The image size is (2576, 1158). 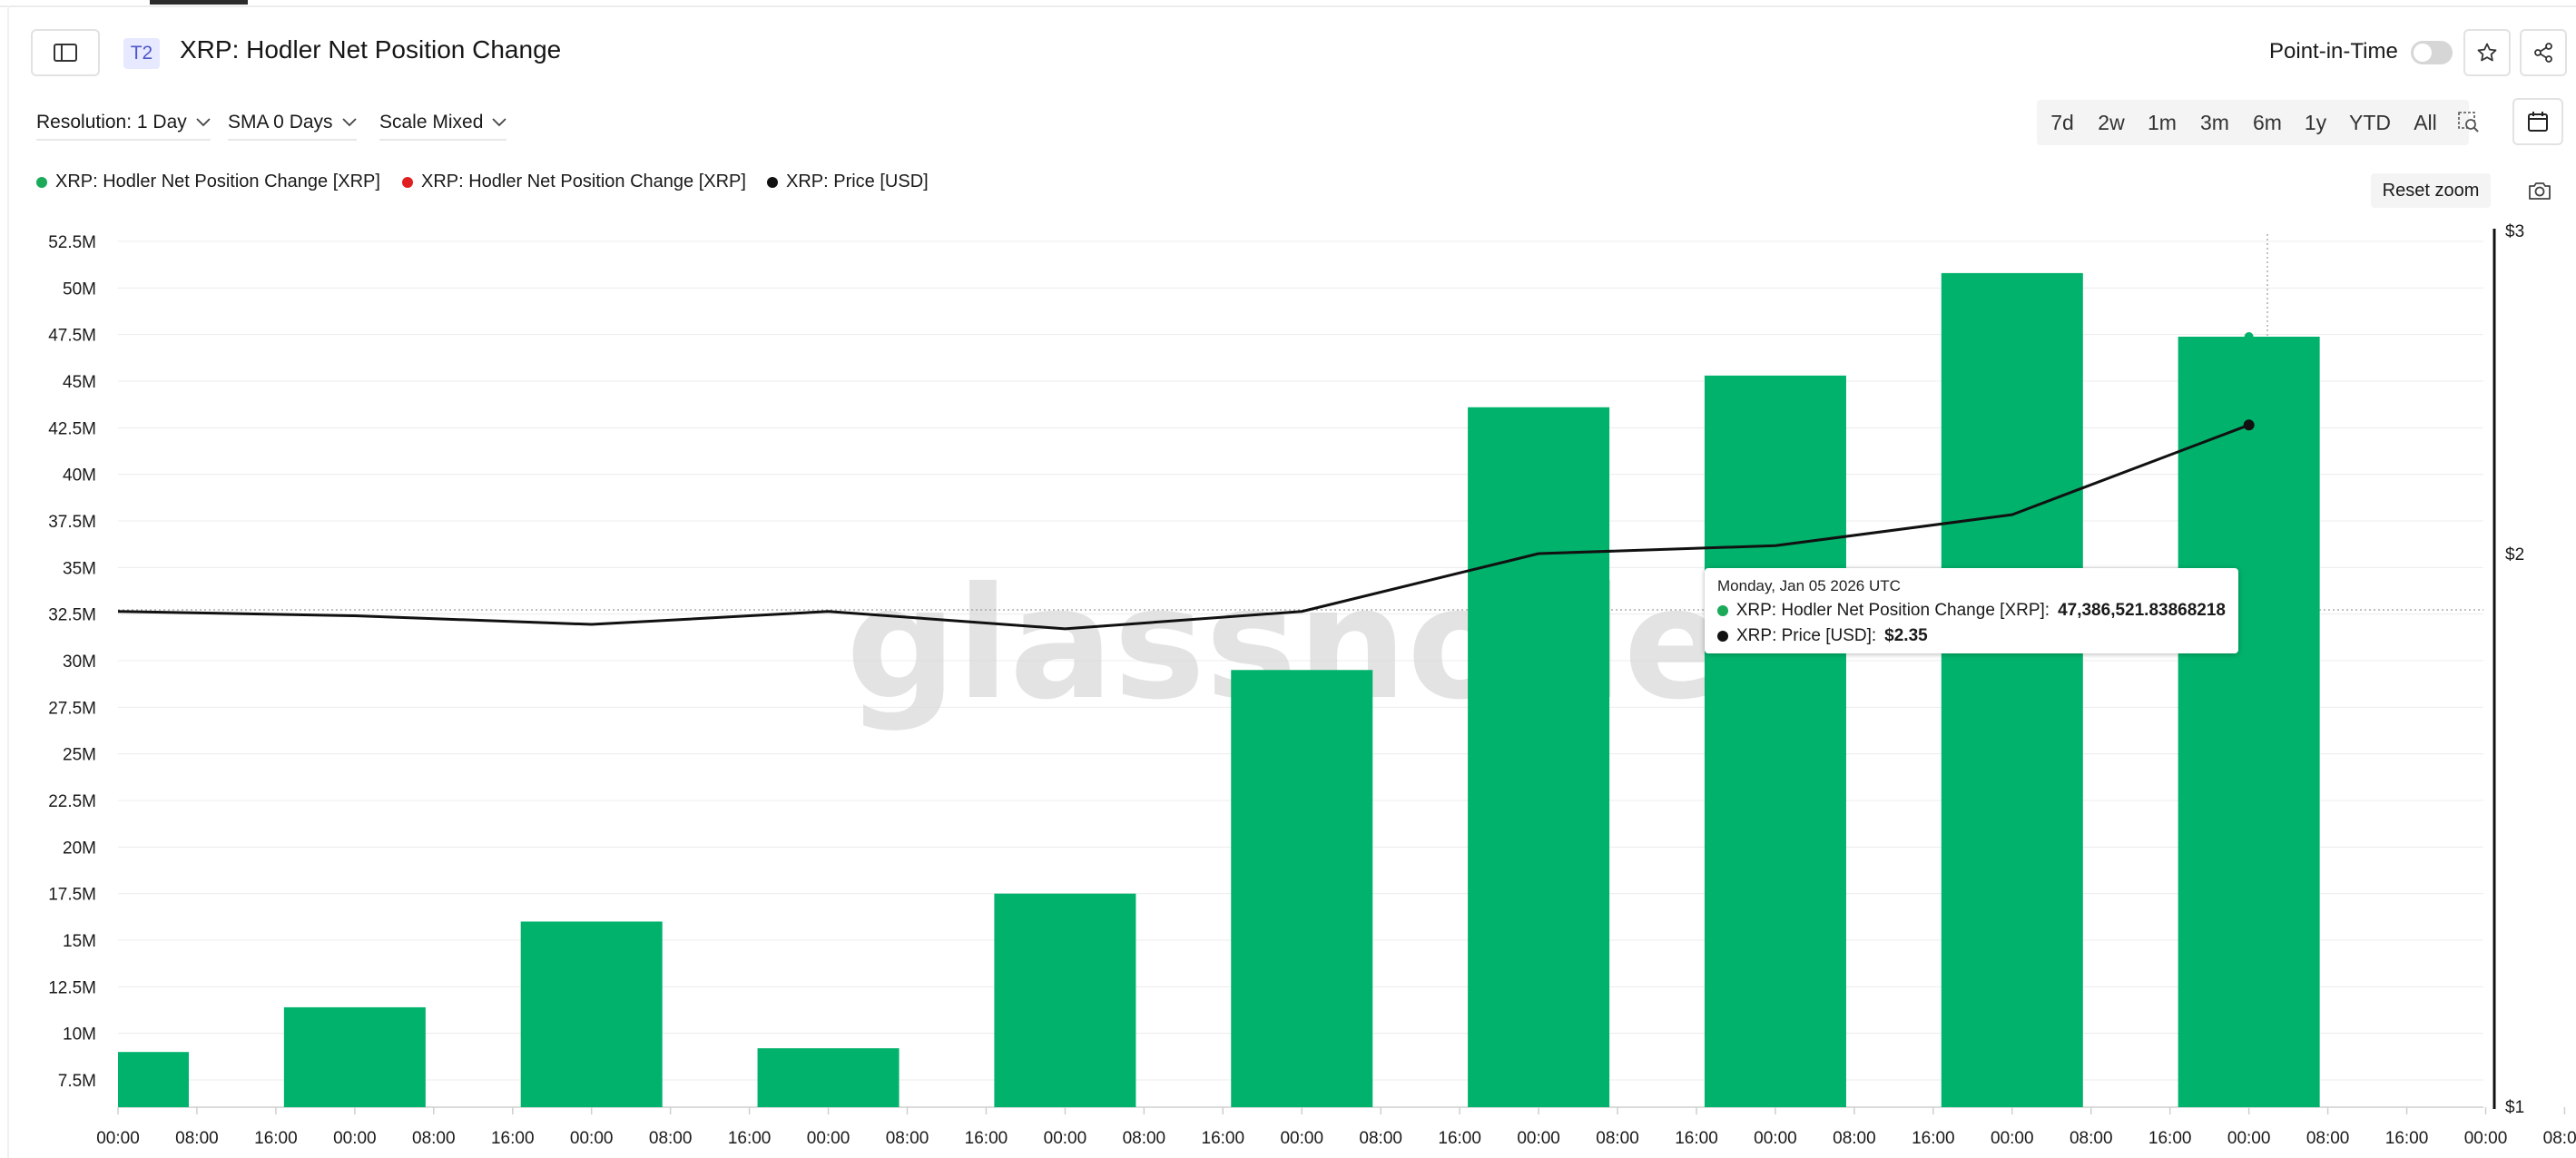 I want to click on y-axis-tick-label: 37.5M, so click(x=72, y=522).